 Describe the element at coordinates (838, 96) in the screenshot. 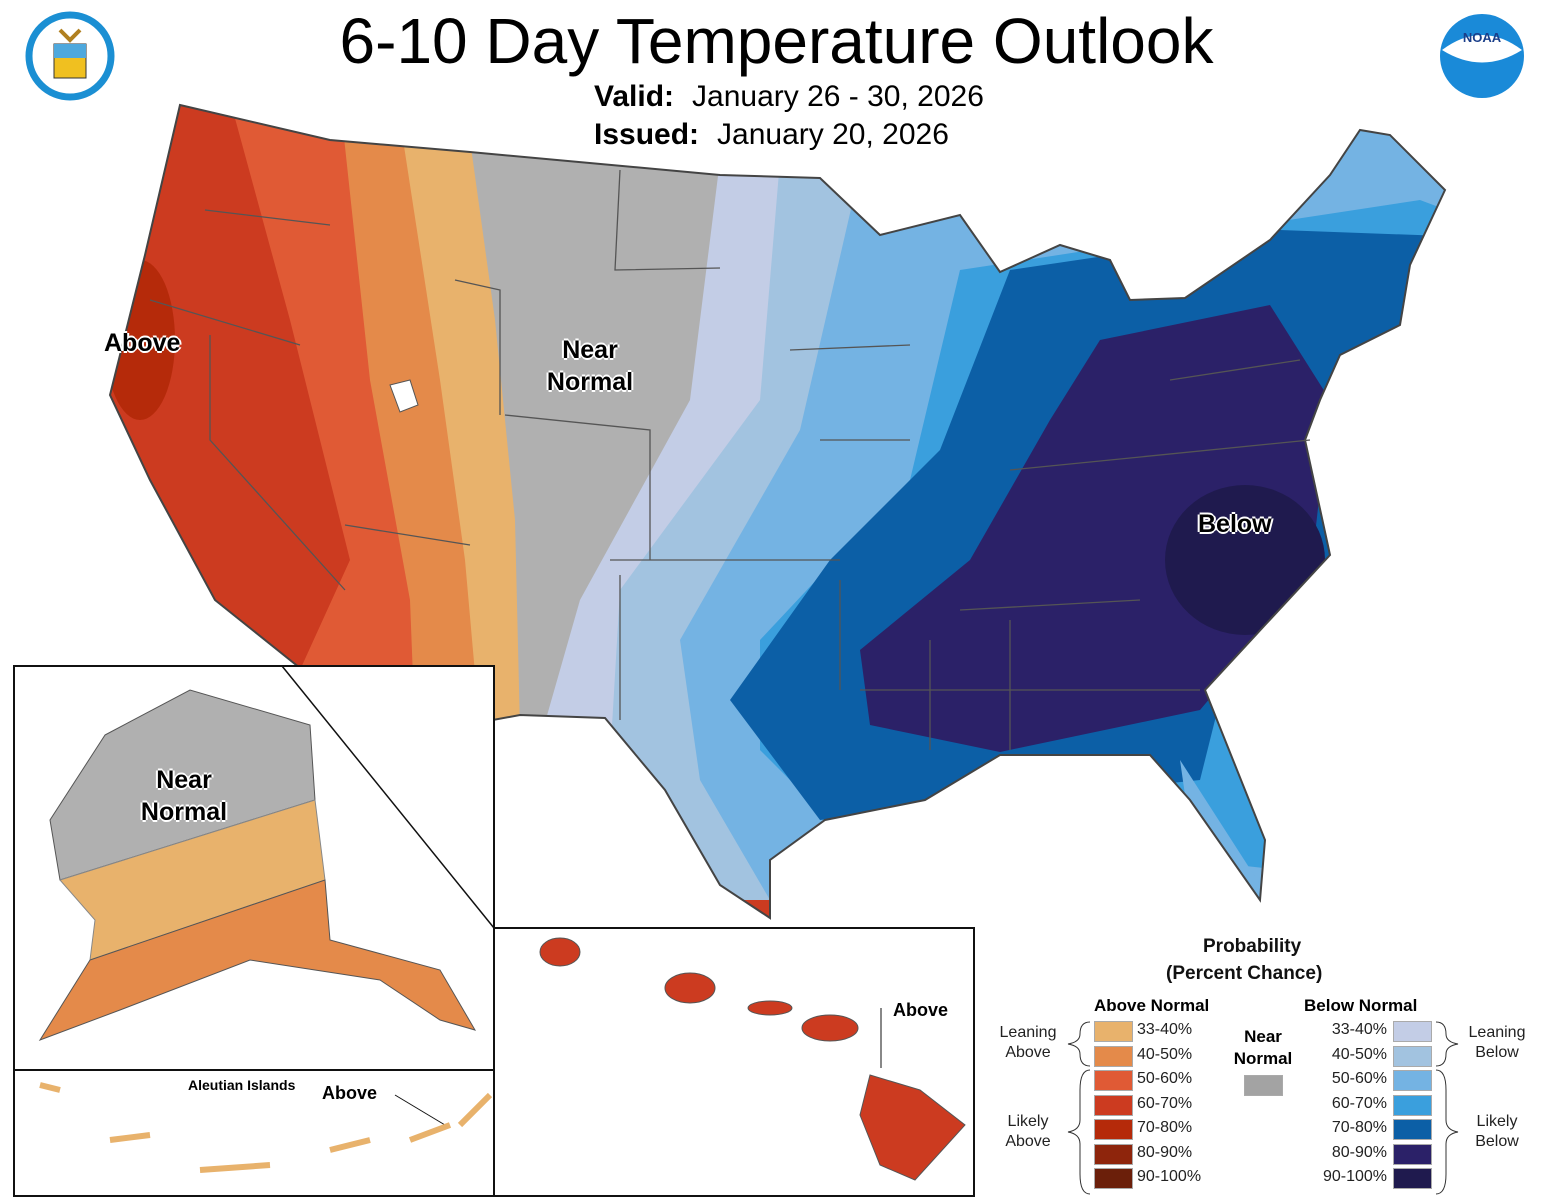

I see `valid-value: January 26 - 30, 2026` at that location.